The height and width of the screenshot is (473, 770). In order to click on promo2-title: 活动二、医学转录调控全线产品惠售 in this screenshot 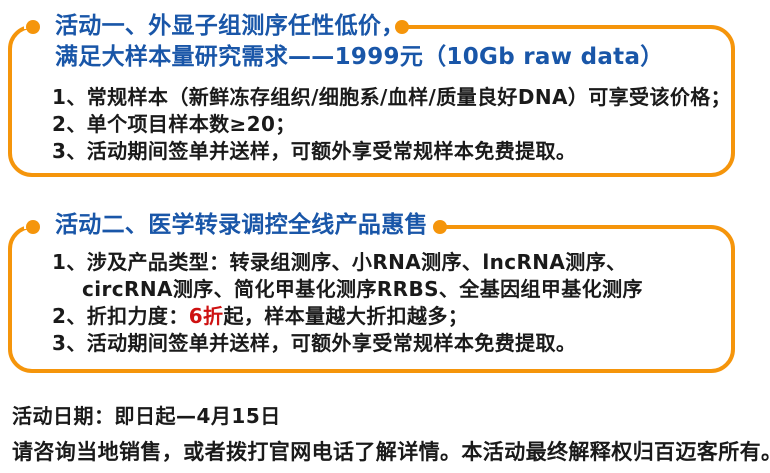, I will do `click(241, 225)`.